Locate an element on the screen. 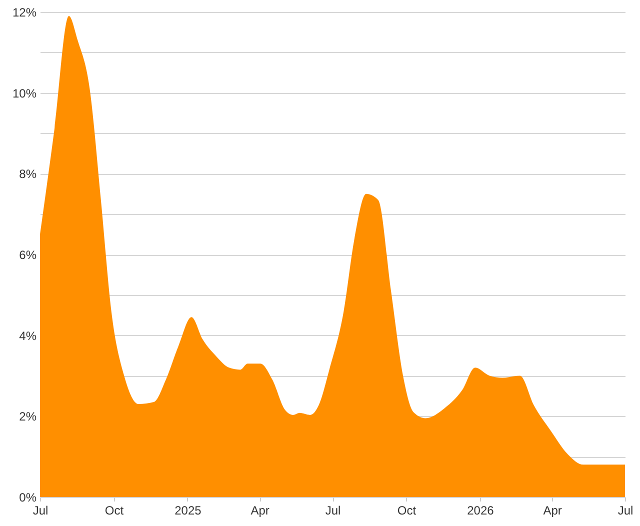 Image resolution: width=640 pixels, height=526 pixels. y-tick-label: 0% is located at coordinates (28, 497).